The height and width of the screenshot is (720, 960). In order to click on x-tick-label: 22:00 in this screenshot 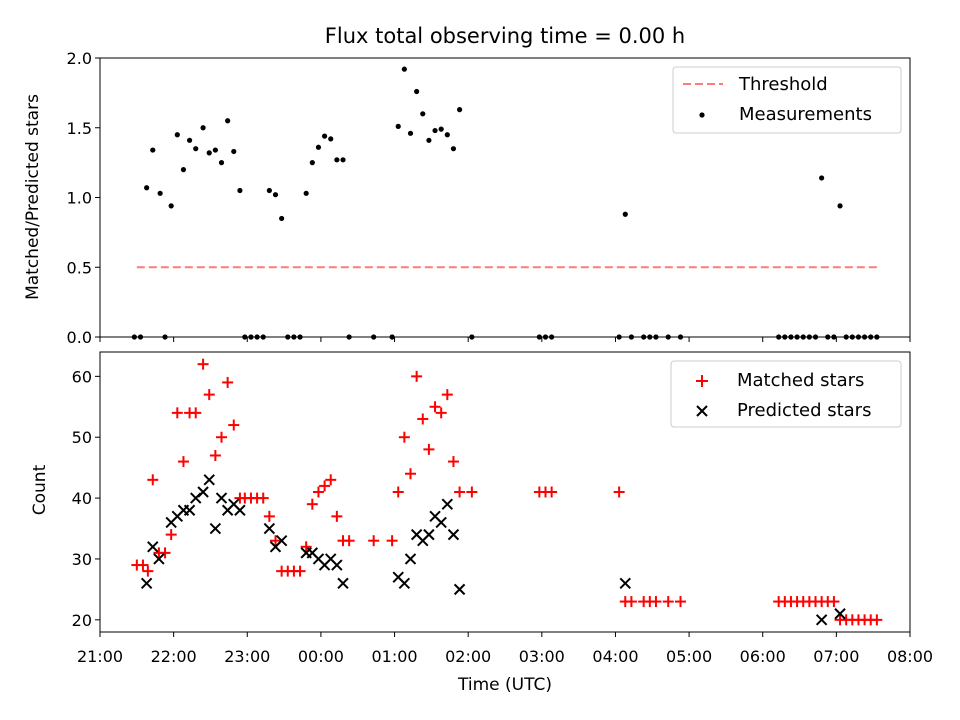, I will do `click(174, 656)`.